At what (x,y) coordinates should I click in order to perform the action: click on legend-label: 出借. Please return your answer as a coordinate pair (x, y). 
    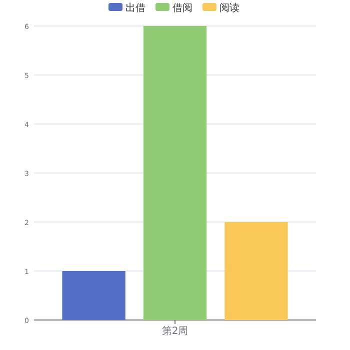
    Looking at the image, I should click on (136, 8).